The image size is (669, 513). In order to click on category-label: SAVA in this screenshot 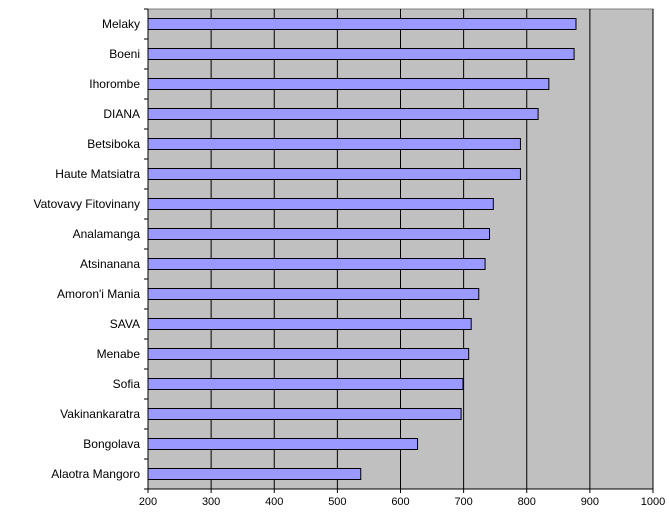, I will do `click(125, 324)`.